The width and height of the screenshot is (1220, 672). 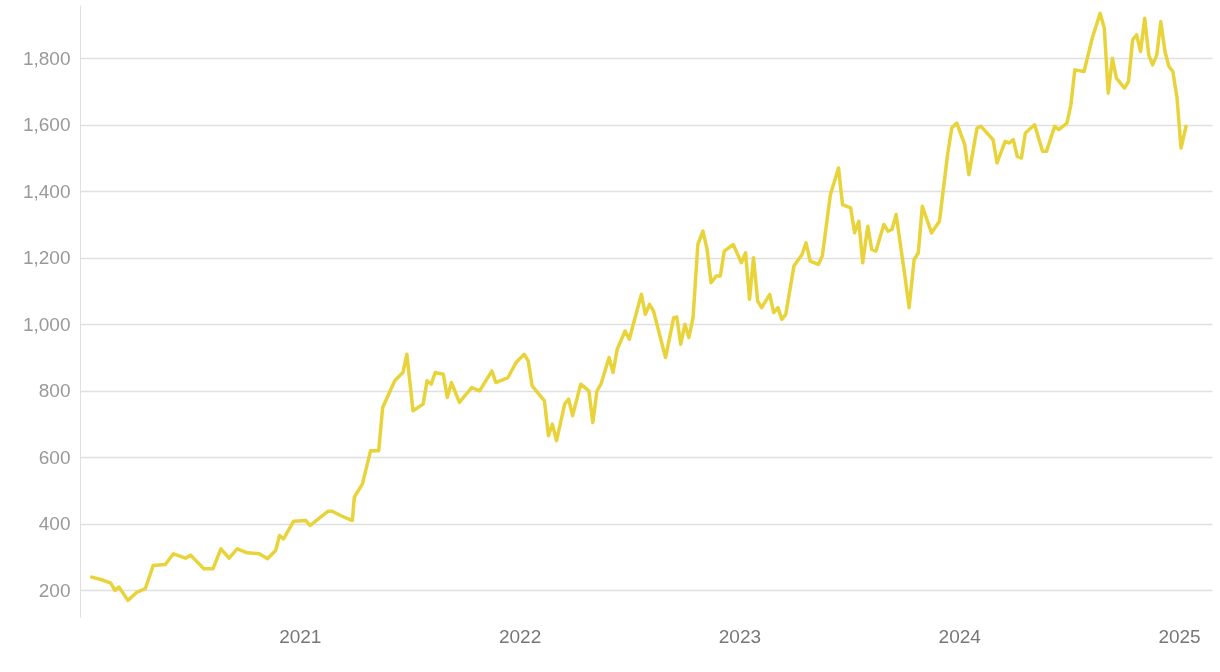 I want to click on x-tick-label: 2021, so click(x=300, y=636).